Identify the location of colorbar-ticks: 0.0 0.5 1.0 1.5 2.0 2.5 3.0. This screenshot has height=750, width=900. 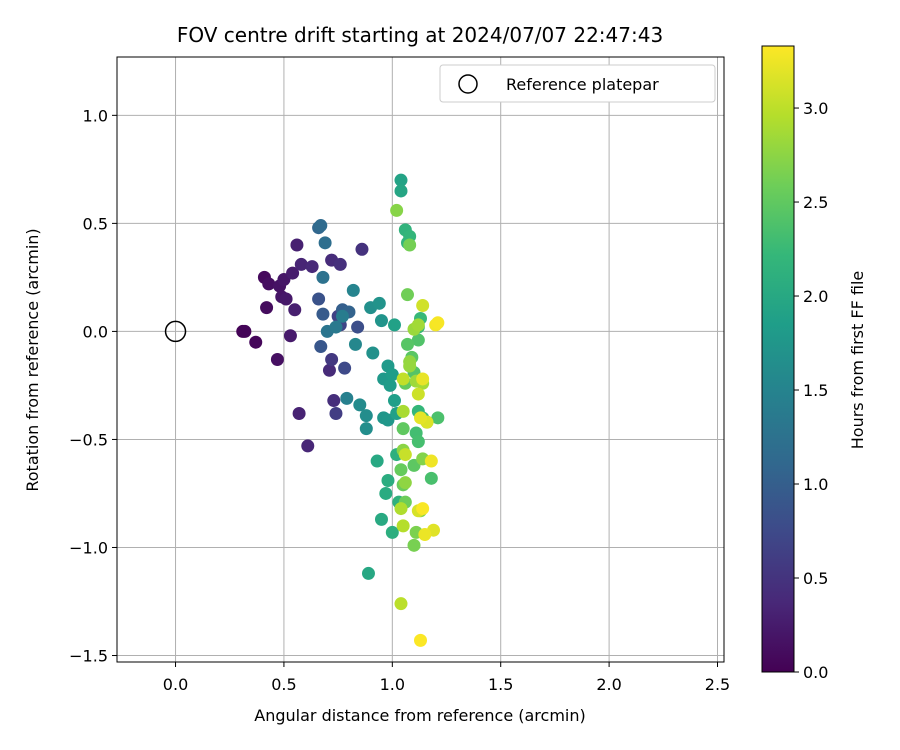
(811, 390).